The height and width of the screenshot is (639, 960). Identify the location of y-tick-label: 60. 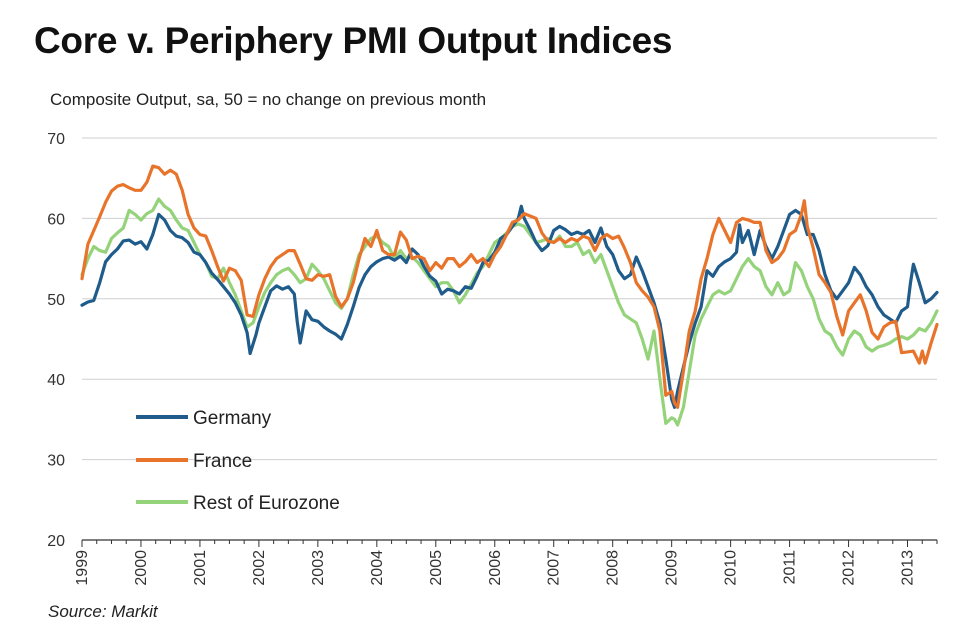
(56, 219).